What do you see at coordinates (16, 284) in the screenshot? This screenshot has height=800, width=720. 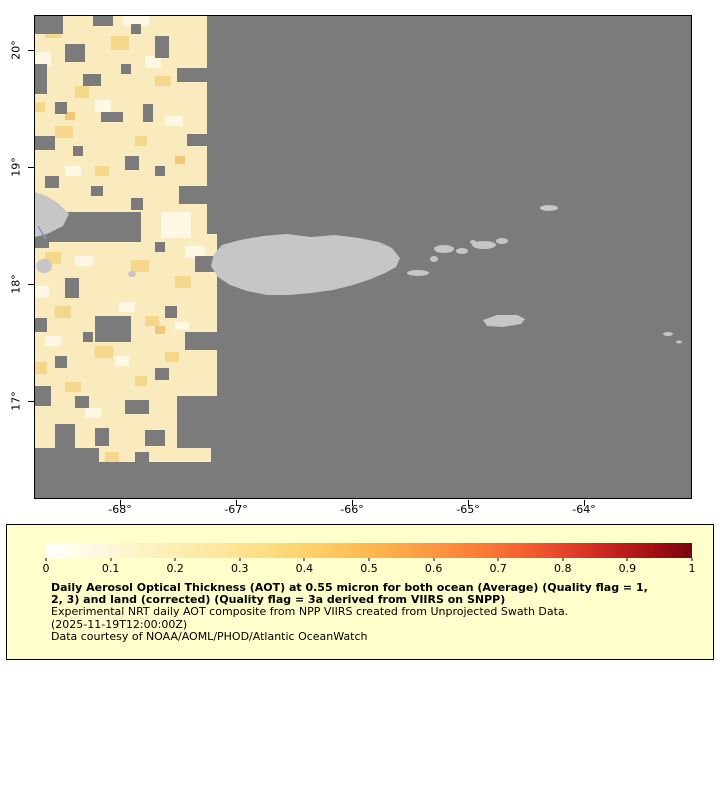 I see `lat-tick-label: 18°` at bounding box center [16, 284].